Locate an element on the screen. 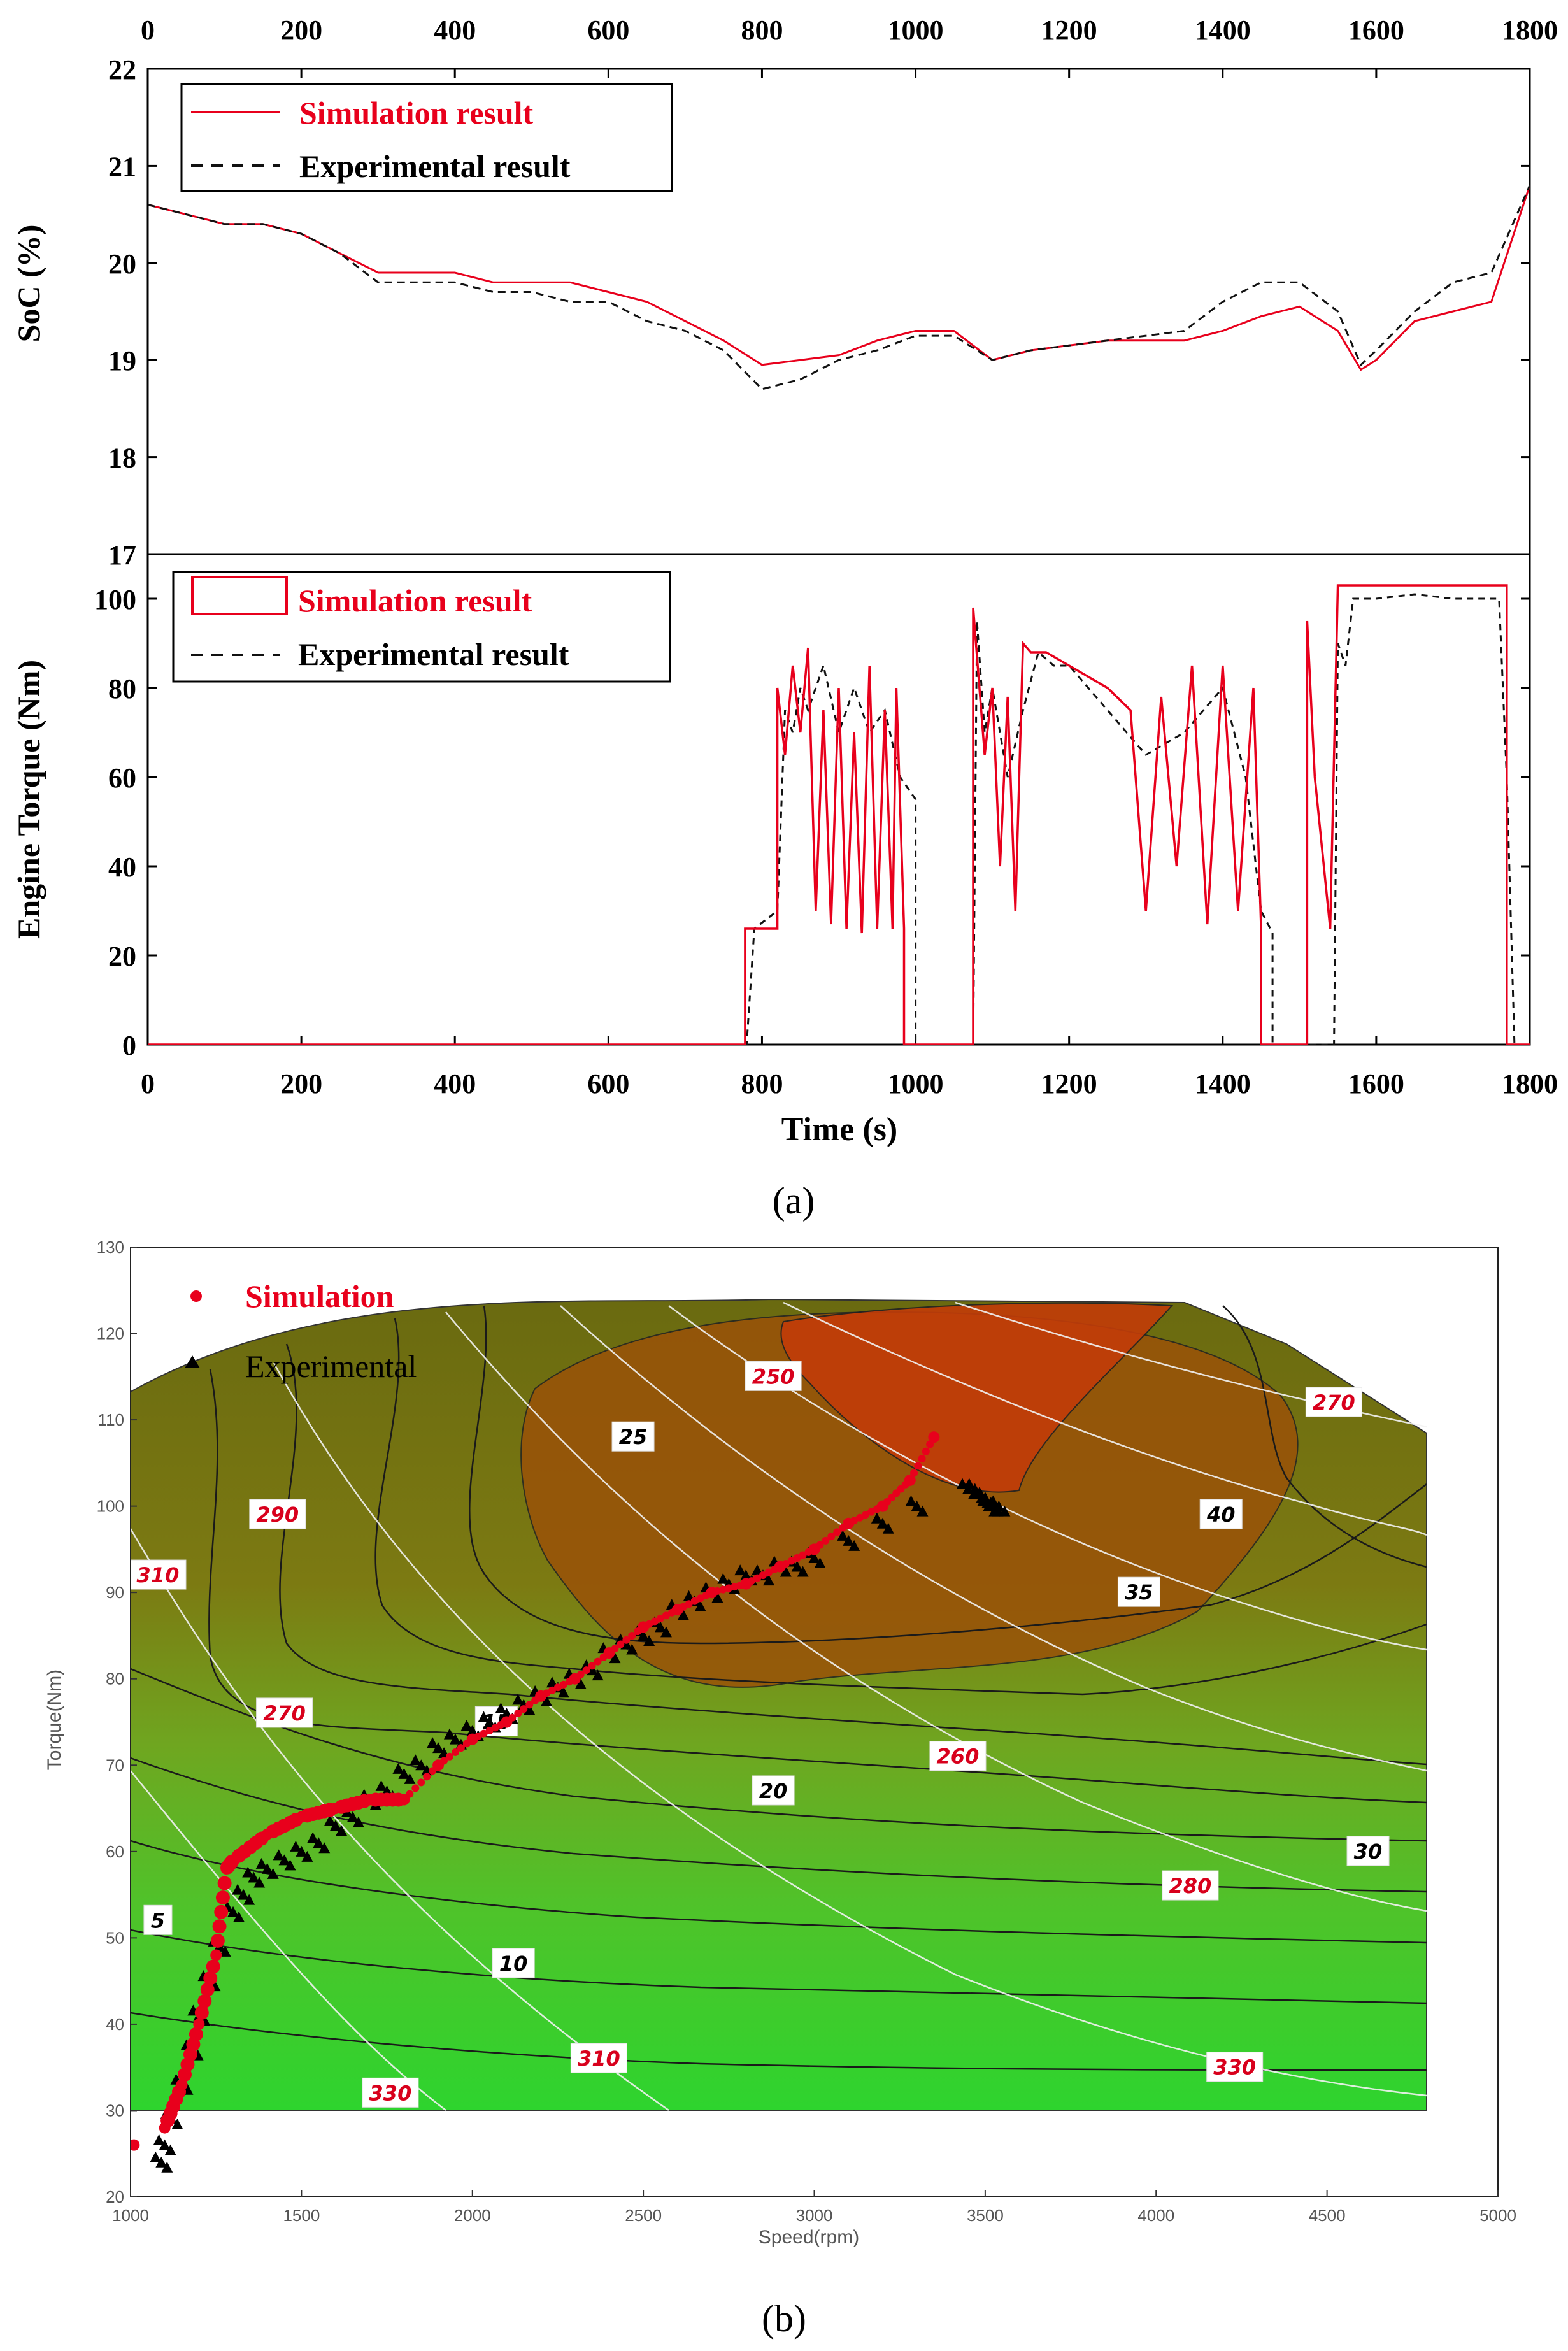  bsfc-label: 290 is located at coordinates (277, 1514).